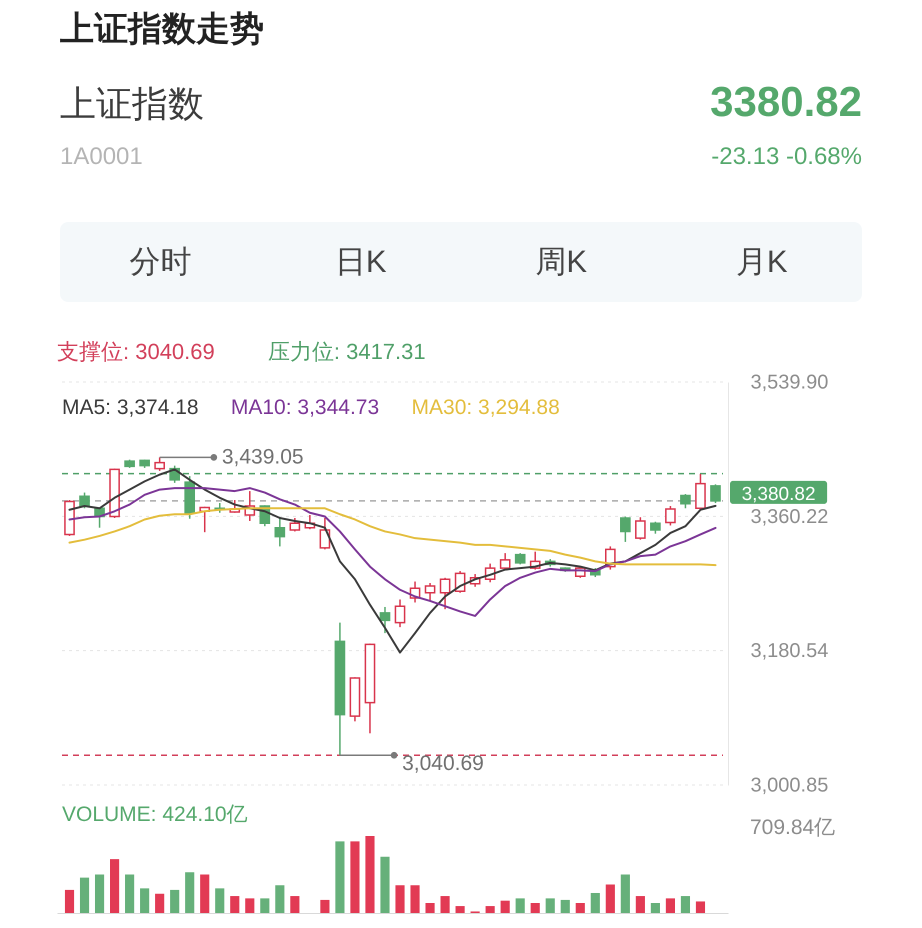 This screenshot has width=922, height=928. What do you see at coordinates (793, 827) in the screenshot?
I see `text: 709.84亿` at bounding box center [793, 827].